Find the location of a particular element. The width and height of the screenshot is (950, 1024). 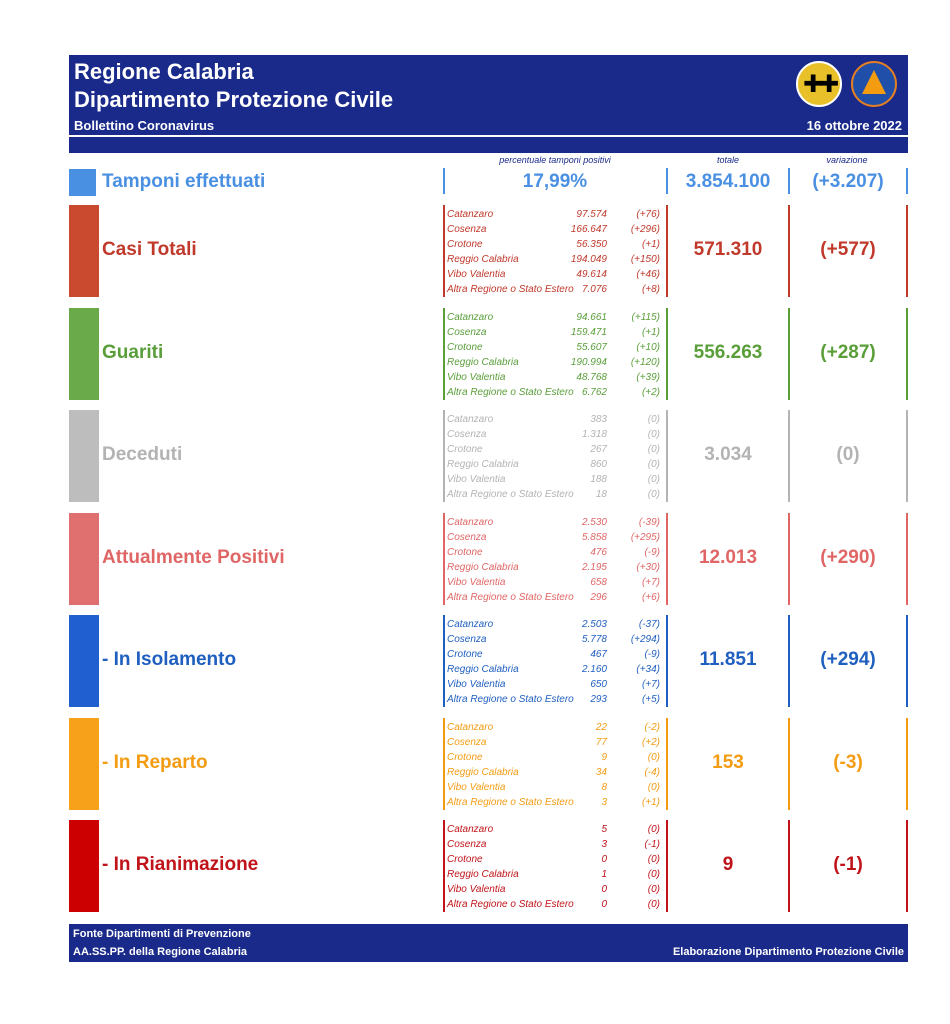

province-row: Vibo Valentia 0 (0) is located at coordinates (555, 889).